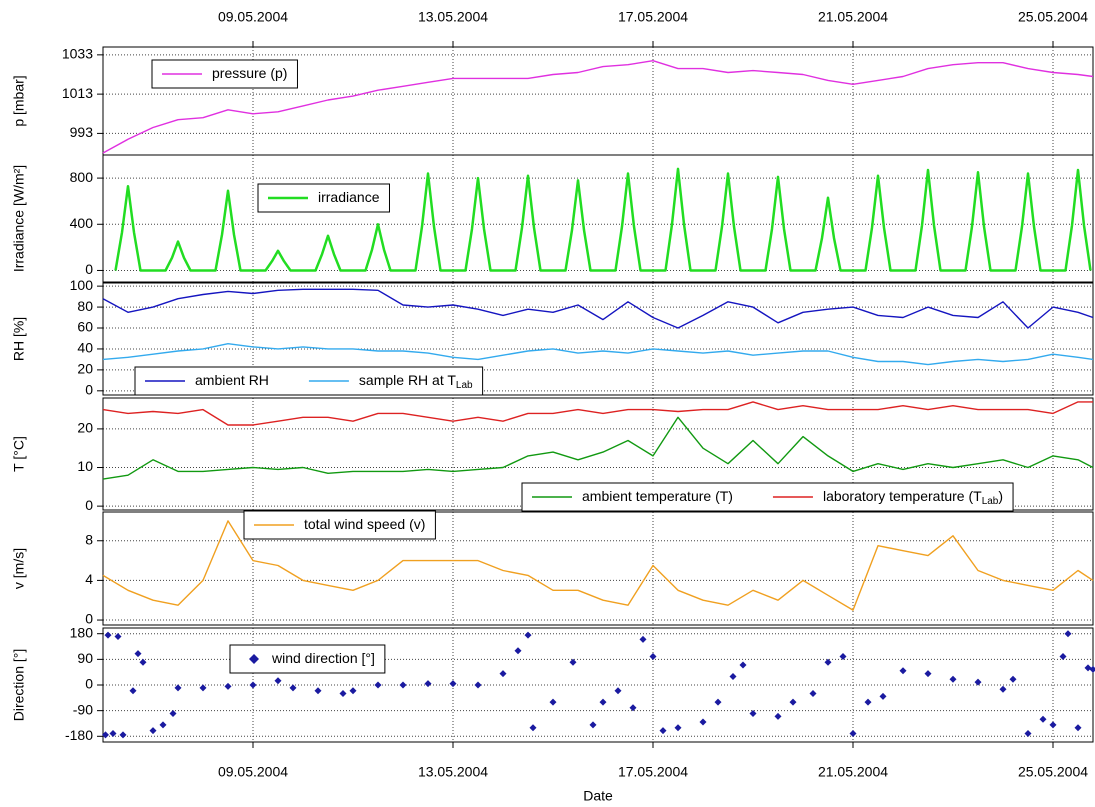 This screenshot has width=1095, height=807. What do you see at coordinates (82, 177) in the screenshot?
I see `y-tick-label: 800` at bounding box center [82, 177].